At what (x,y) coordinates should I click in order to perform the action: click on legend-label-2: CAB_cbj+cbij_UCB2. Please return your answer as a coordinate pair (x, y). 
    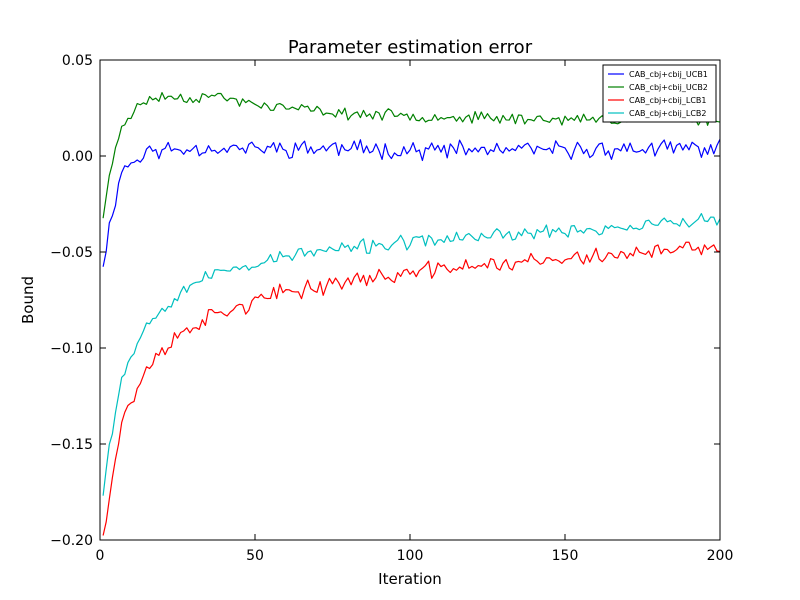
    Looking at the image, I should click on (668, 87).